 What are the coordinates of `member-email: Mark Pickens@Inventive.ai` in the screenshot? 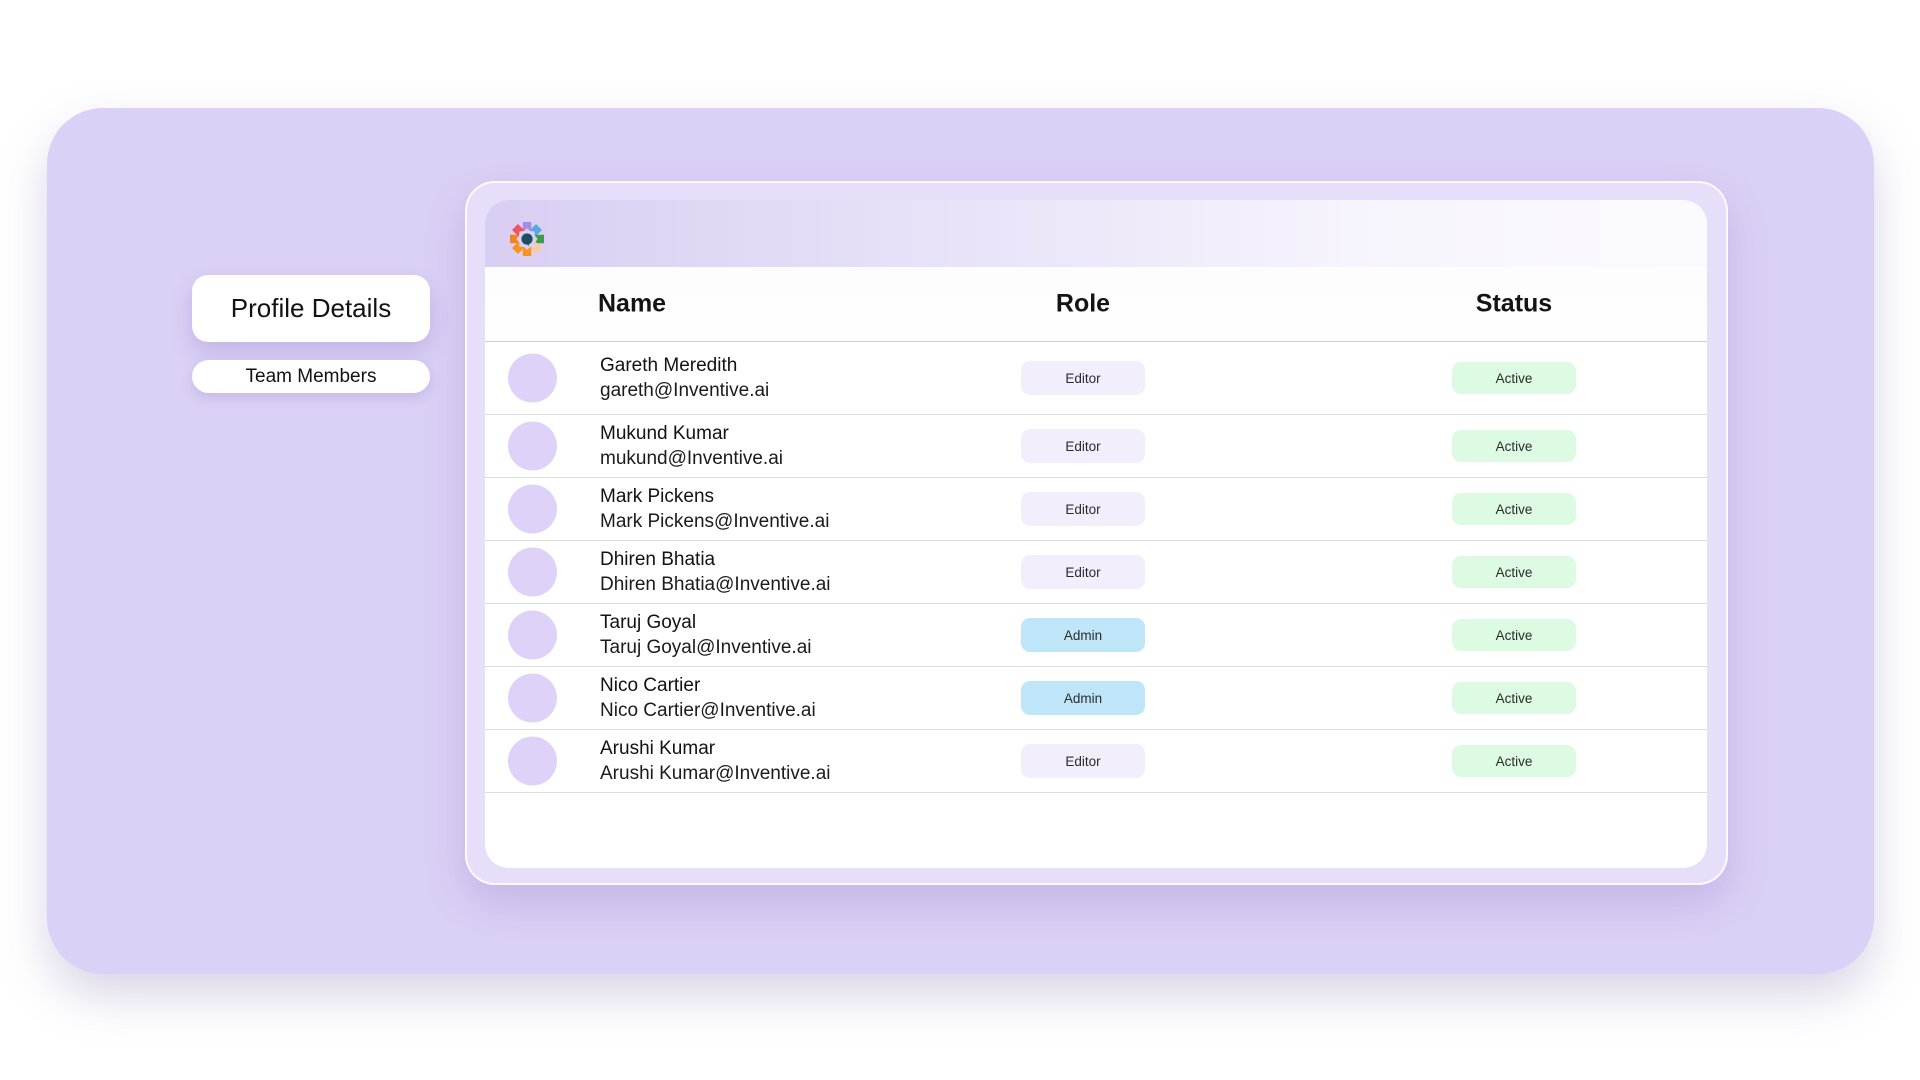 It's located at (715, 521).